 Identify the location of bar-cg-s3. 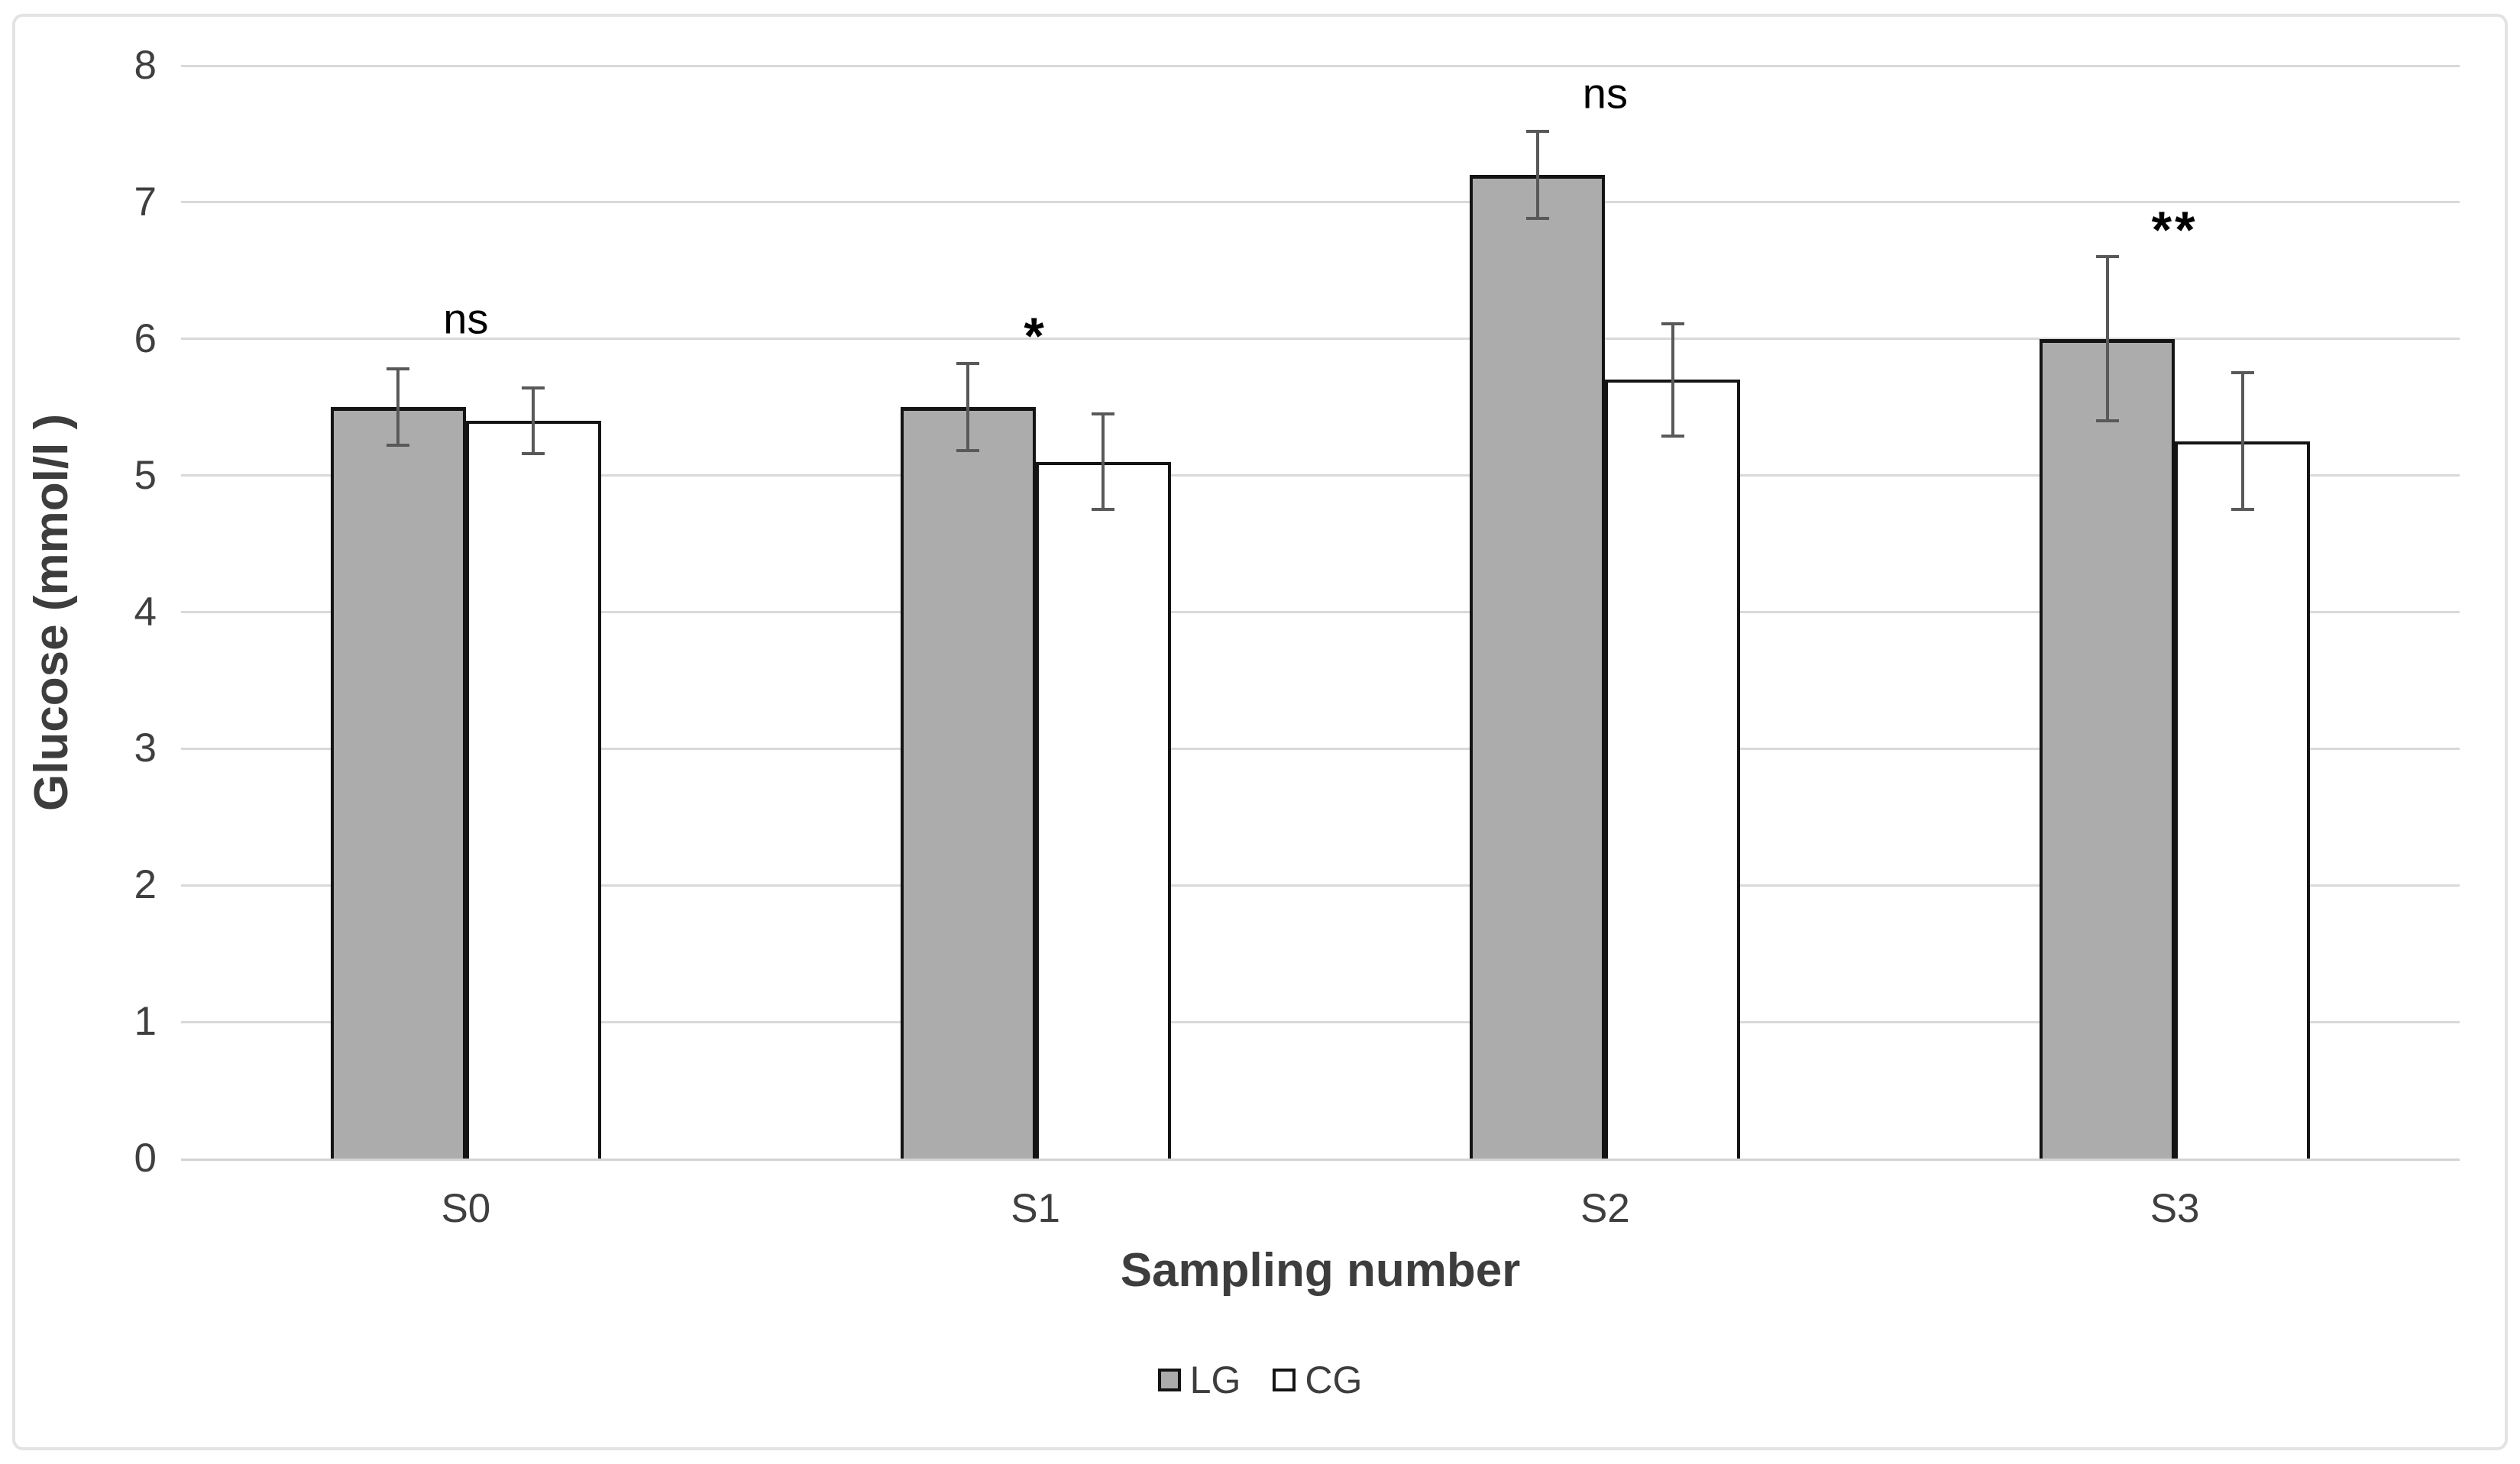
(2243, 800).